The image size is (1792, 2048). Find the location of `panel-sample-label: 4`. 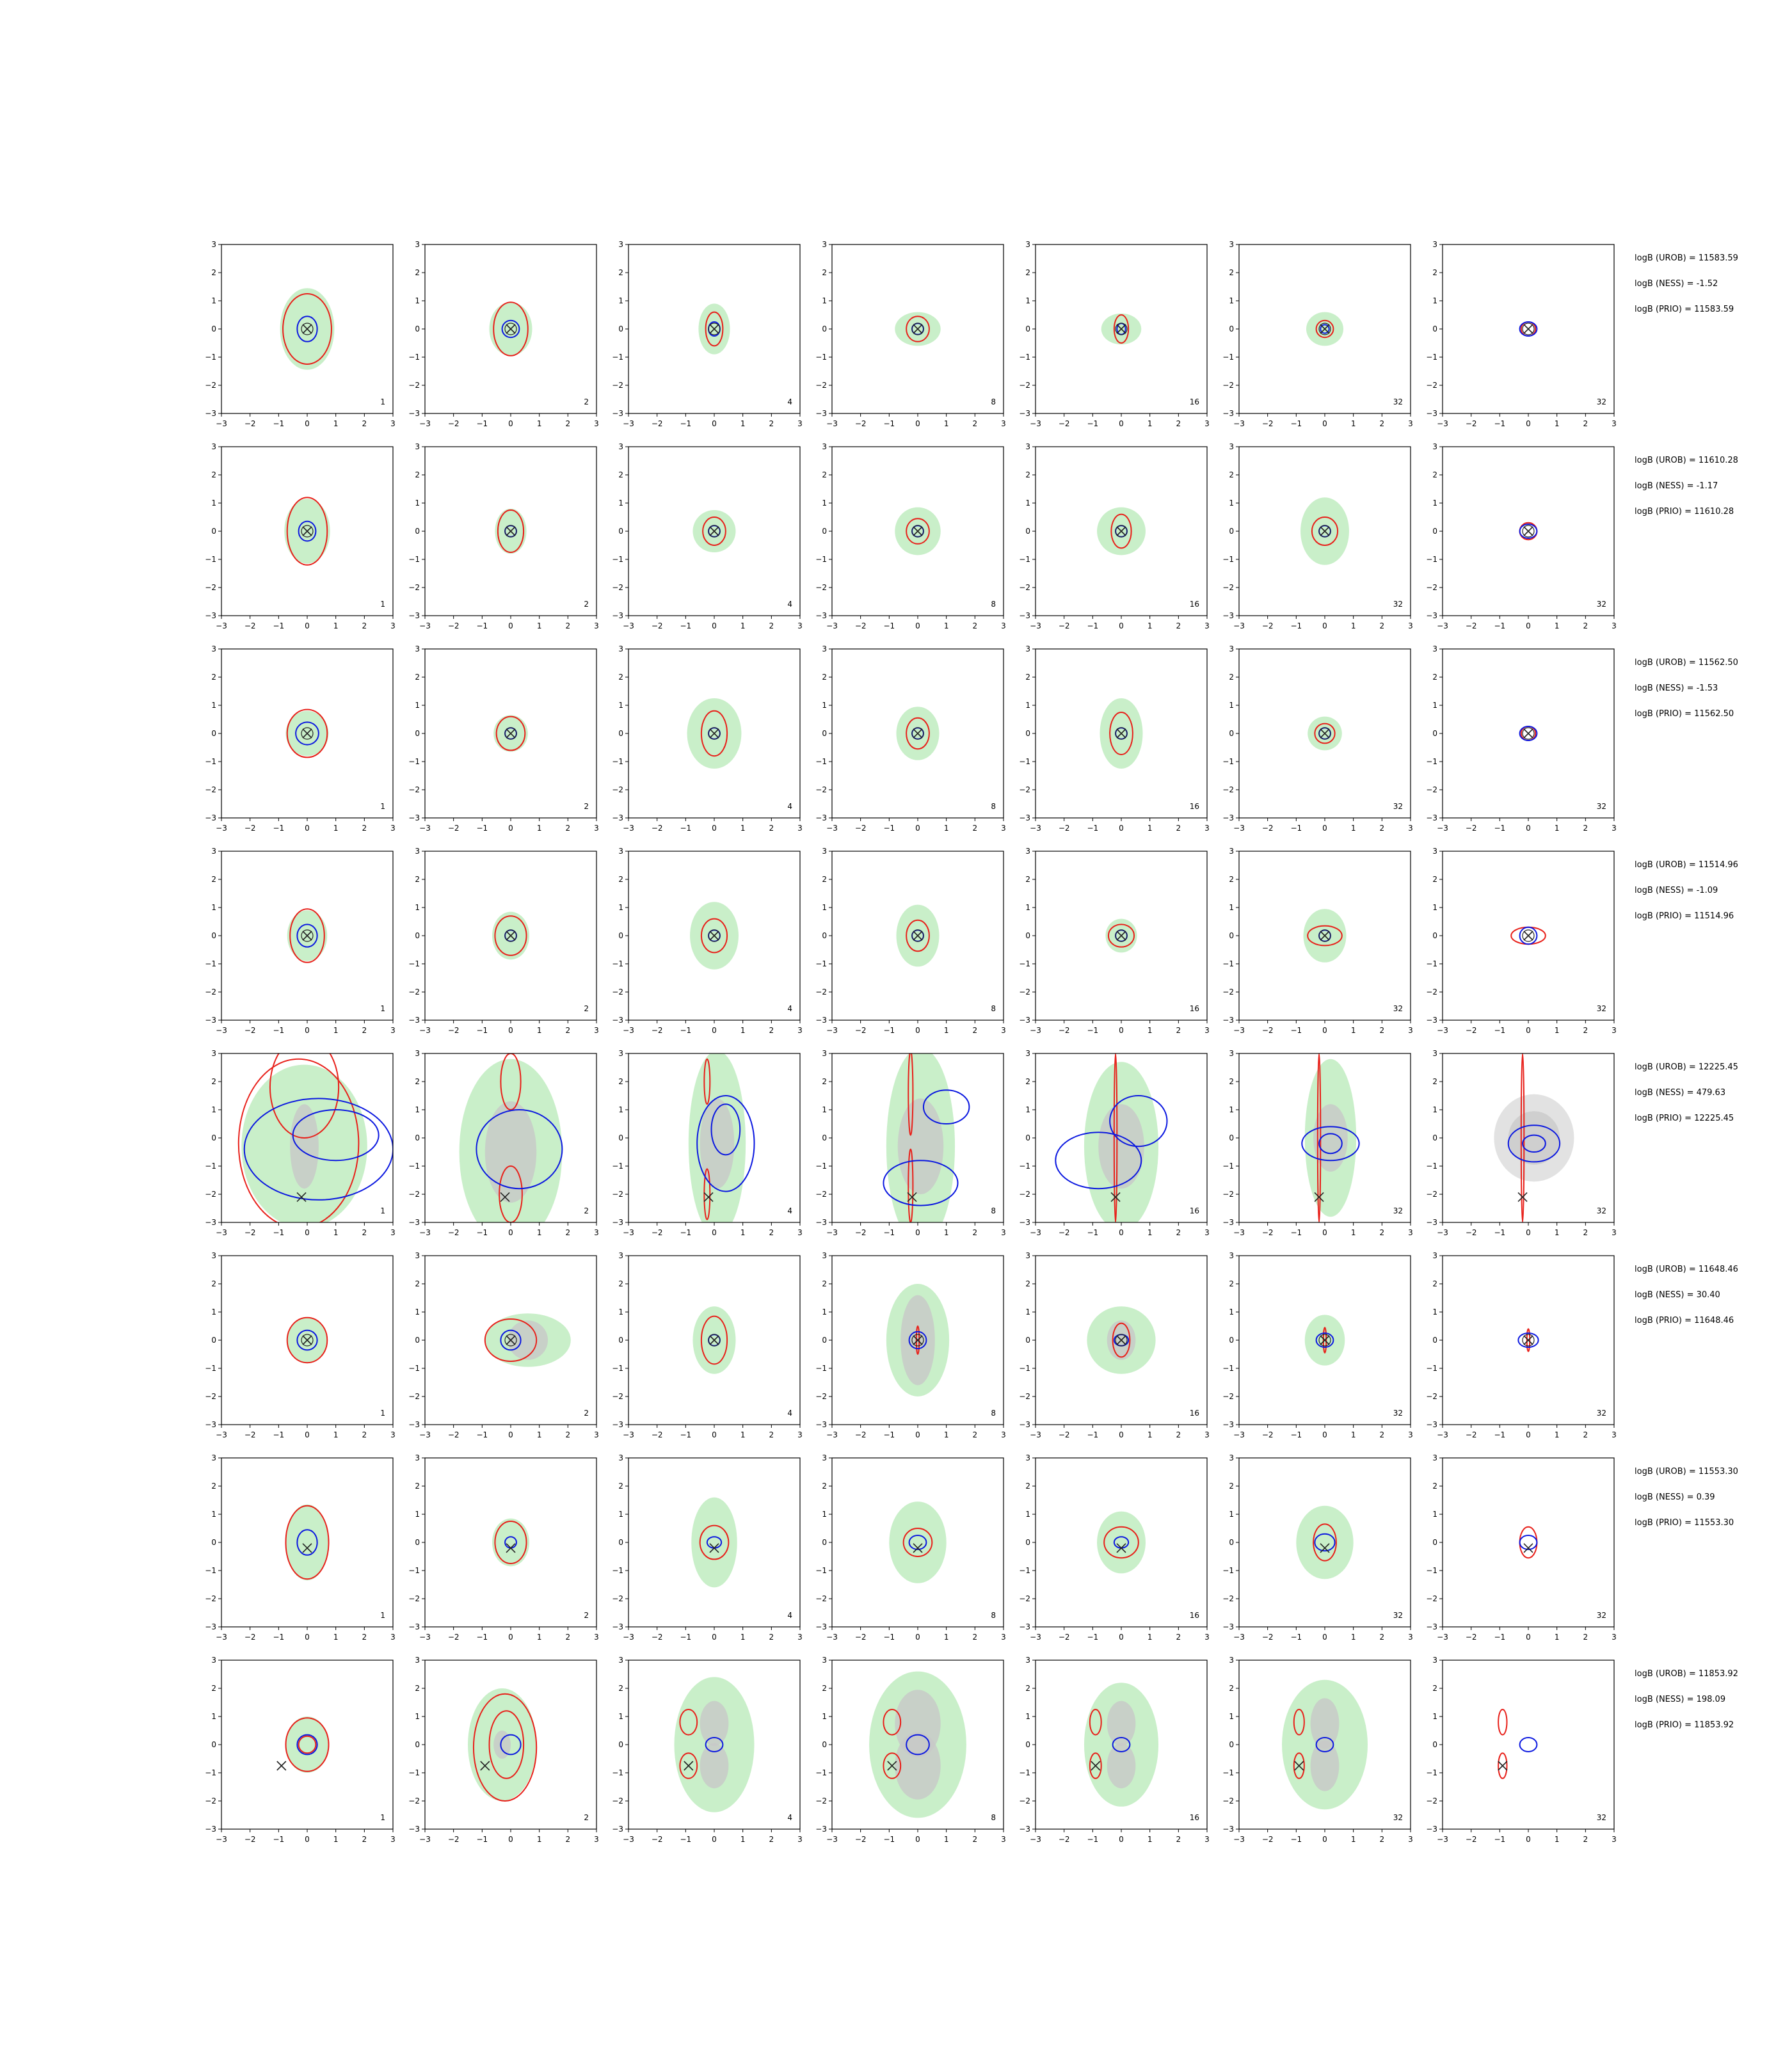

panel-sample-label: 4 is located at coordinates (789, 806).